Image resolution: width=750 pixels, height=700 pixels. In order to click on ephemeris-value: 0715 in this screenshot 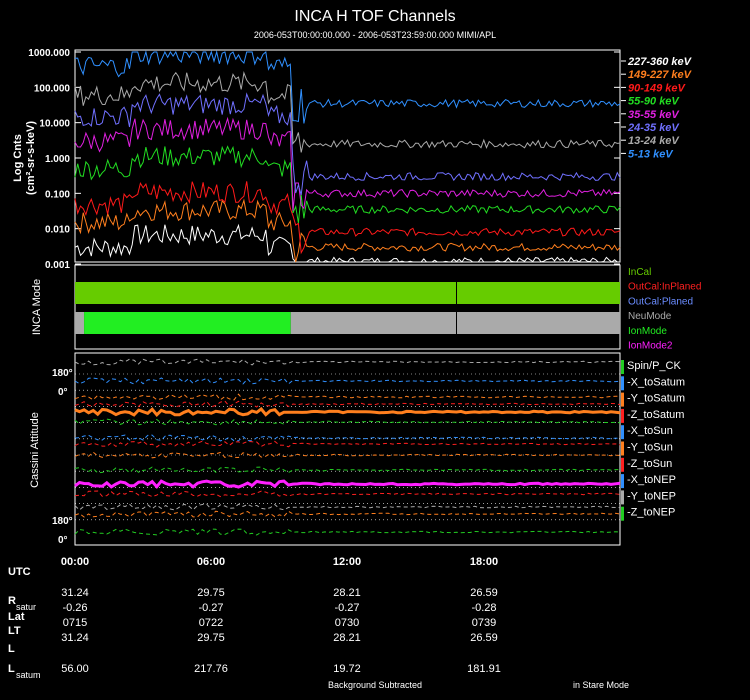, I will do `click(75, 623)`.